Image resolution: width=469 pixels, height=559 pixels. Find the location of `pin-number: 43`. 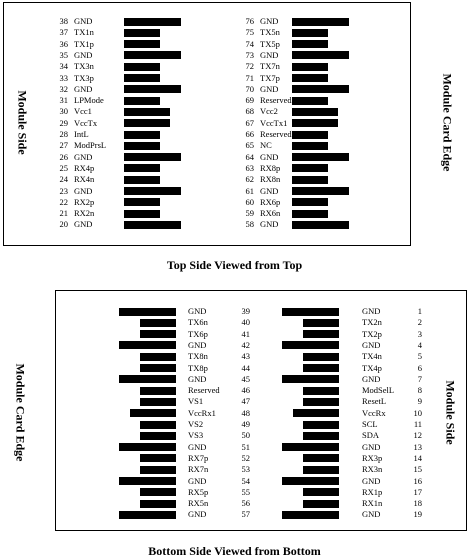

pin-number: 43 is located at coordinates (246, 356).